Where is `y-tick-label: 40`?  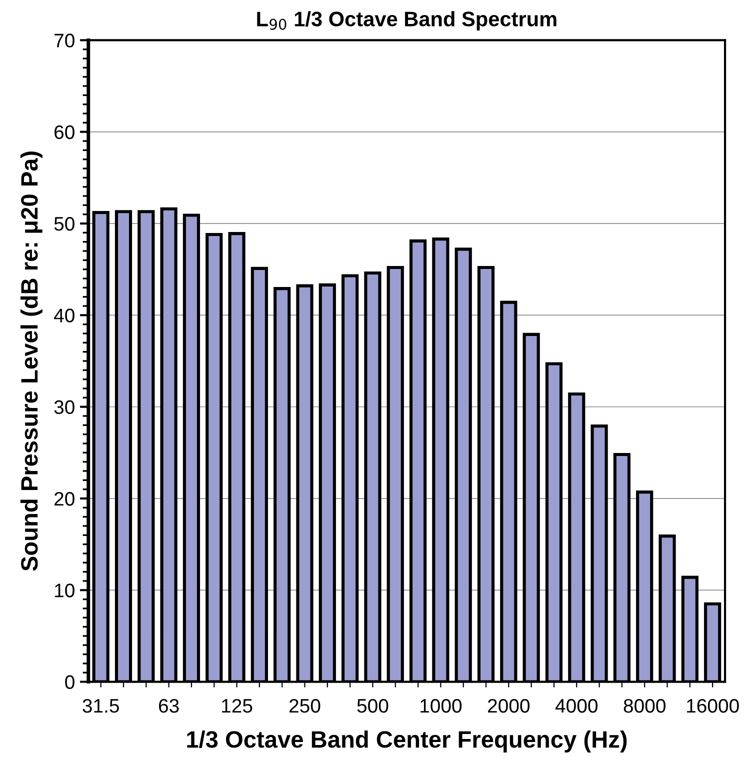 y-tick-label: 40 is located at coordinates (64, 315).